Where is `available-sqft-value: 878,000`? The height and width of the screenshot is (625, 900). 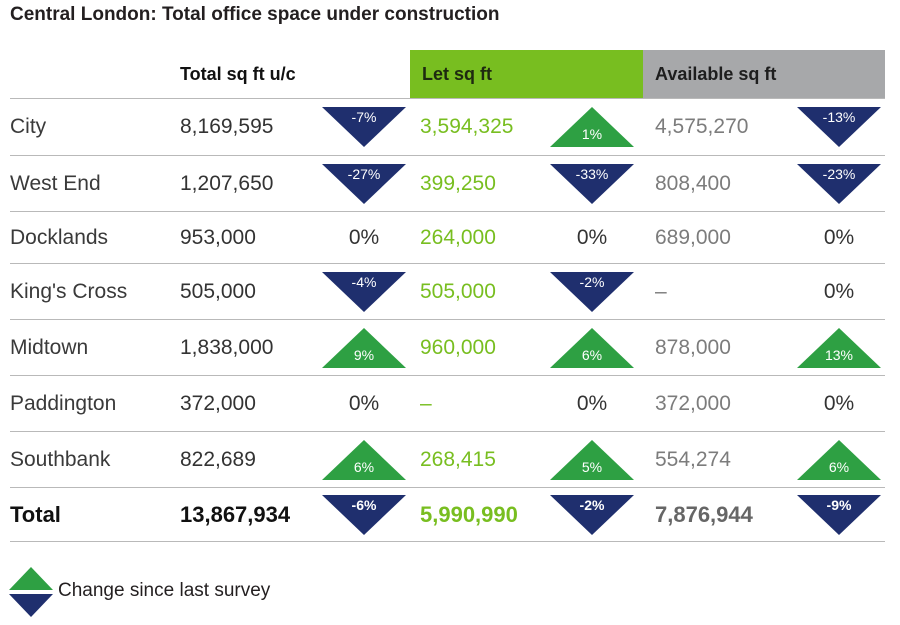 available-sqft-value: 878,000 is located at coordinates (693, 347).